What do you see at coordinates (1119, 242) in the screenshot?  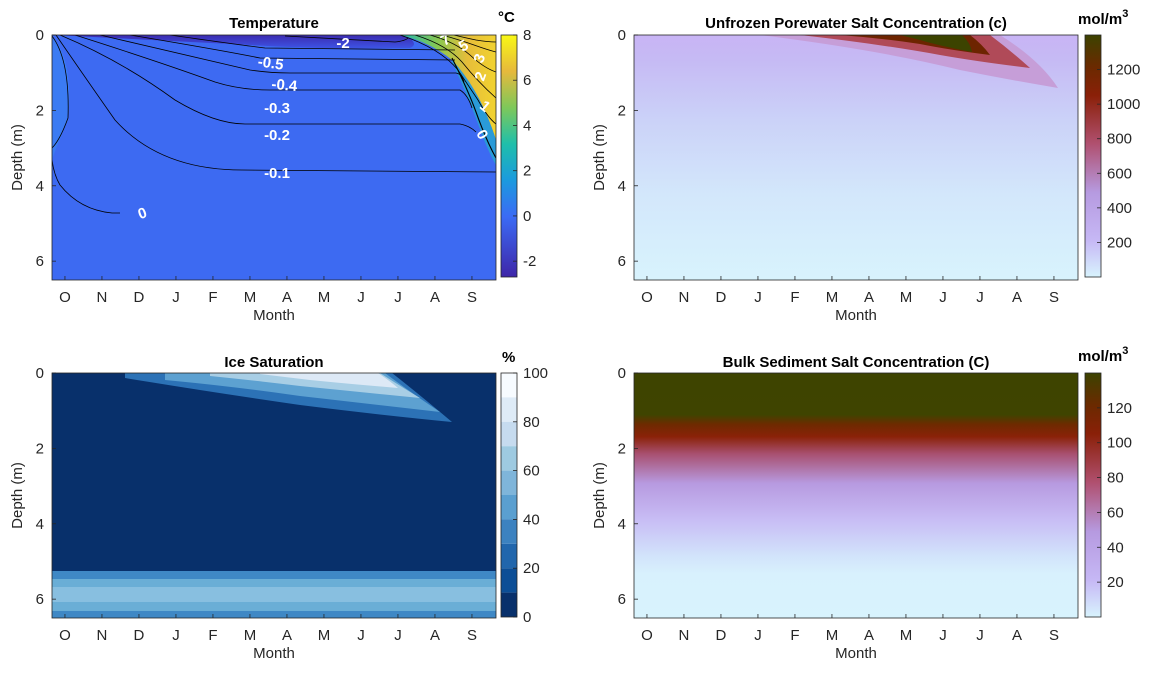 I see `colorbar-tick-label: 200` at bounding box center [1119, 242].